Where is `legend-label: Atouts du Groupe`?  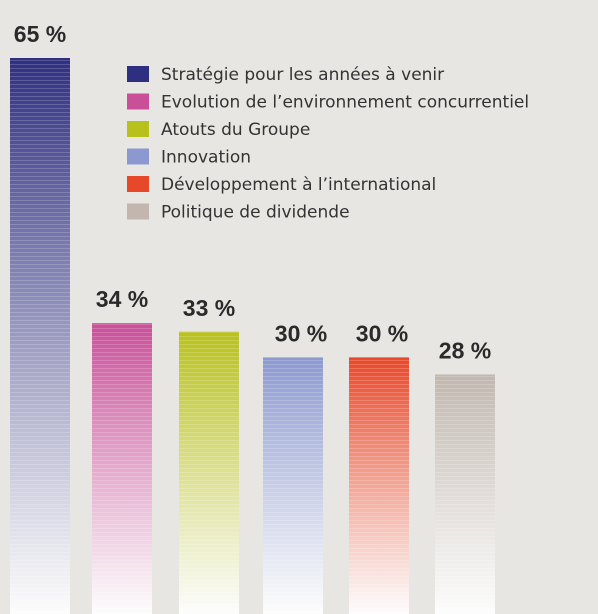 legend-label: Atouts du Groupe is located at coordinates (235, 130).